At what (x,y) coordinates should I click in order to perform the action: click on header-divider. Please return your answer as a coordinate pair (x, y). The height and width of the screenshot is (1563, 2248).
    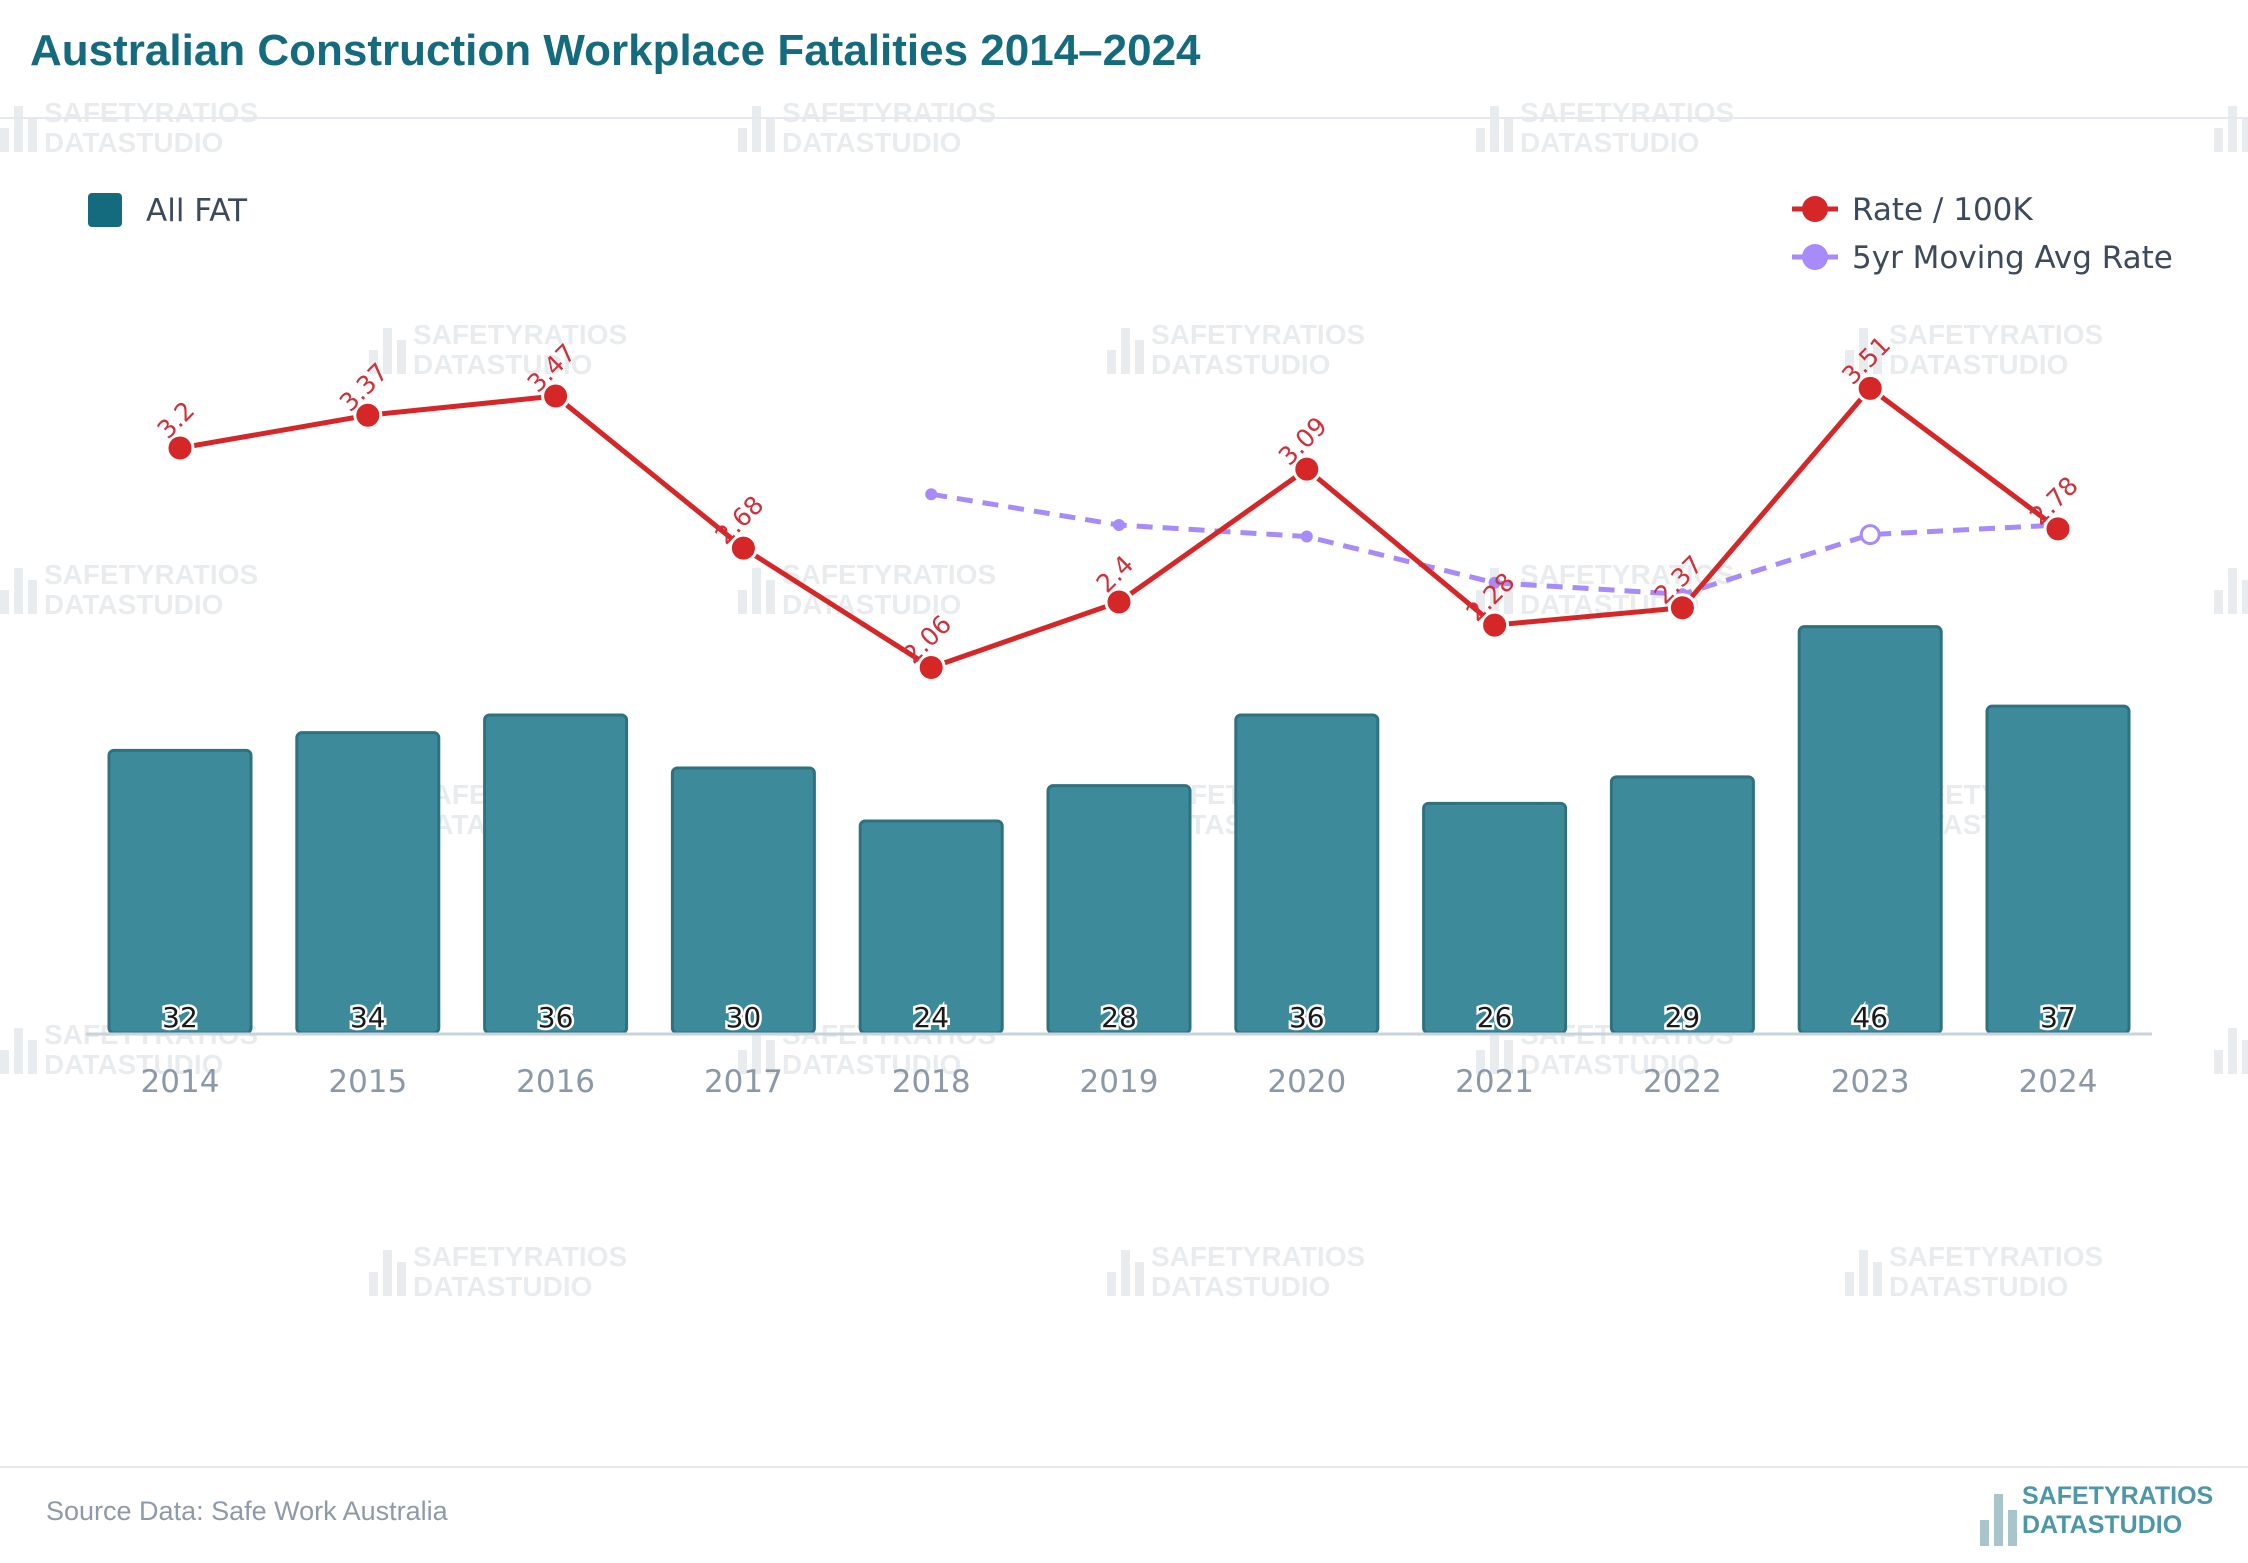
    Looking at the image, I should click on (1124, 118).